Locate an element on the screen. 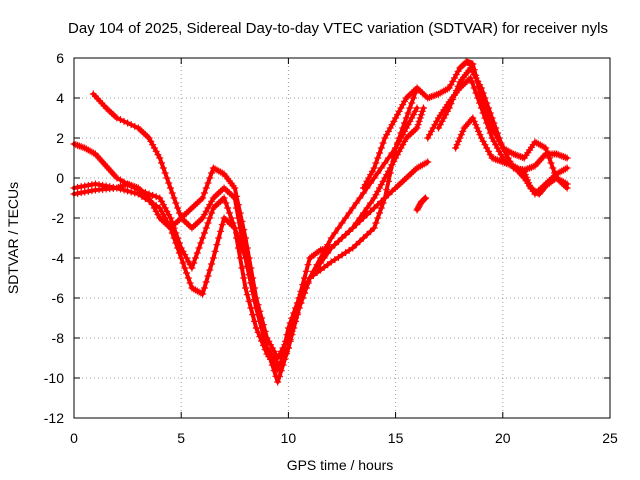 The width and height of the screenshot is (640, 480). y-tick-label: -8 is located at coordinates (58, 338).